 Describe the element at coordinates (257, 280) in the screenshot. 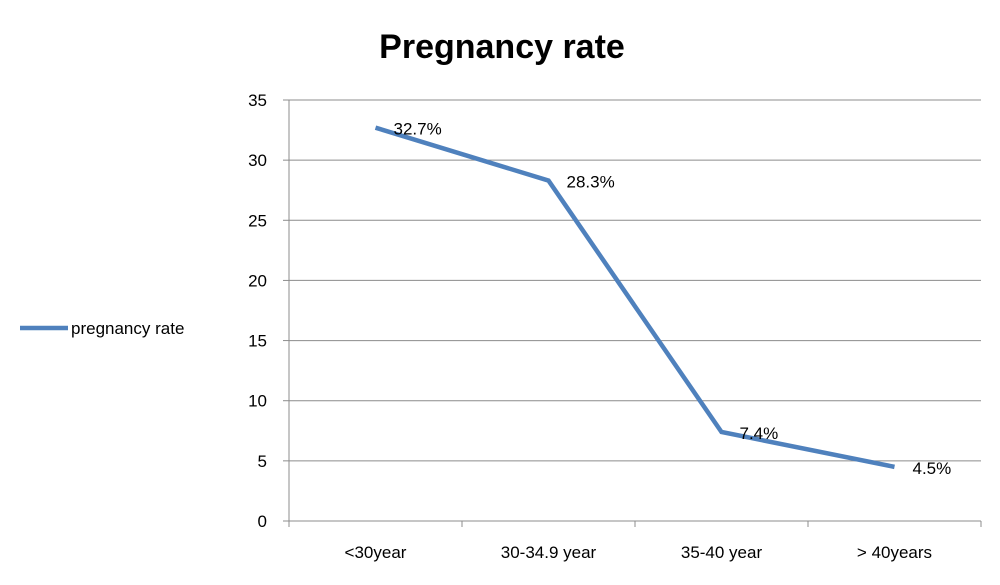

I see `y-tick-label: 20` at that location.